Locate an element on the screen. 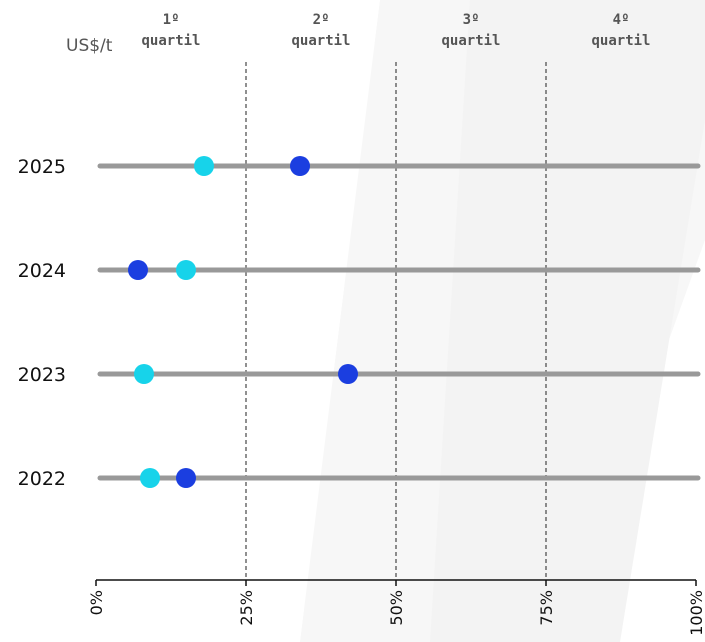 The width and height of the screenshot is (705, 642). x-tick-label: 100% is located at coordinates (696, 613).